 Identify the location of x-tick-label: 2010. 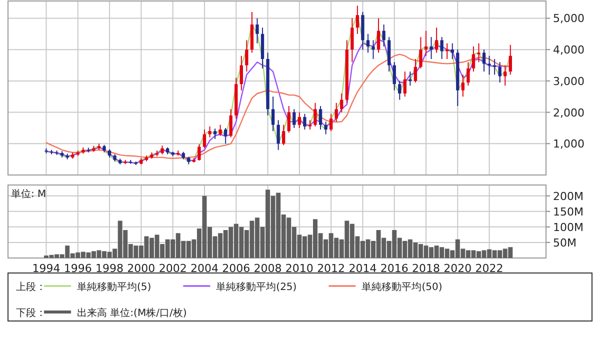
(299, 268).